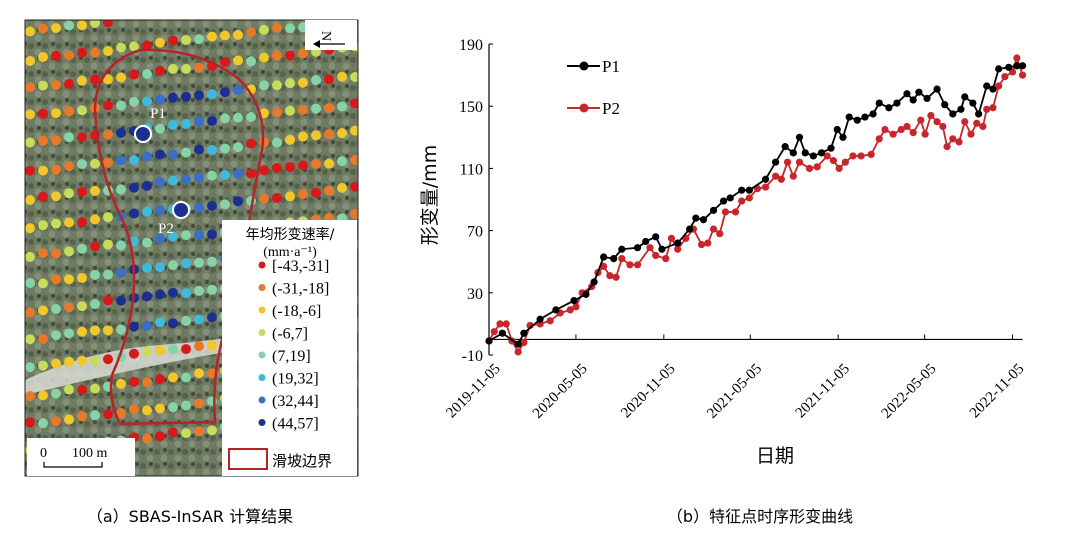  I want to click on x-tick-label: 2022-11-05, so click(997, 391).